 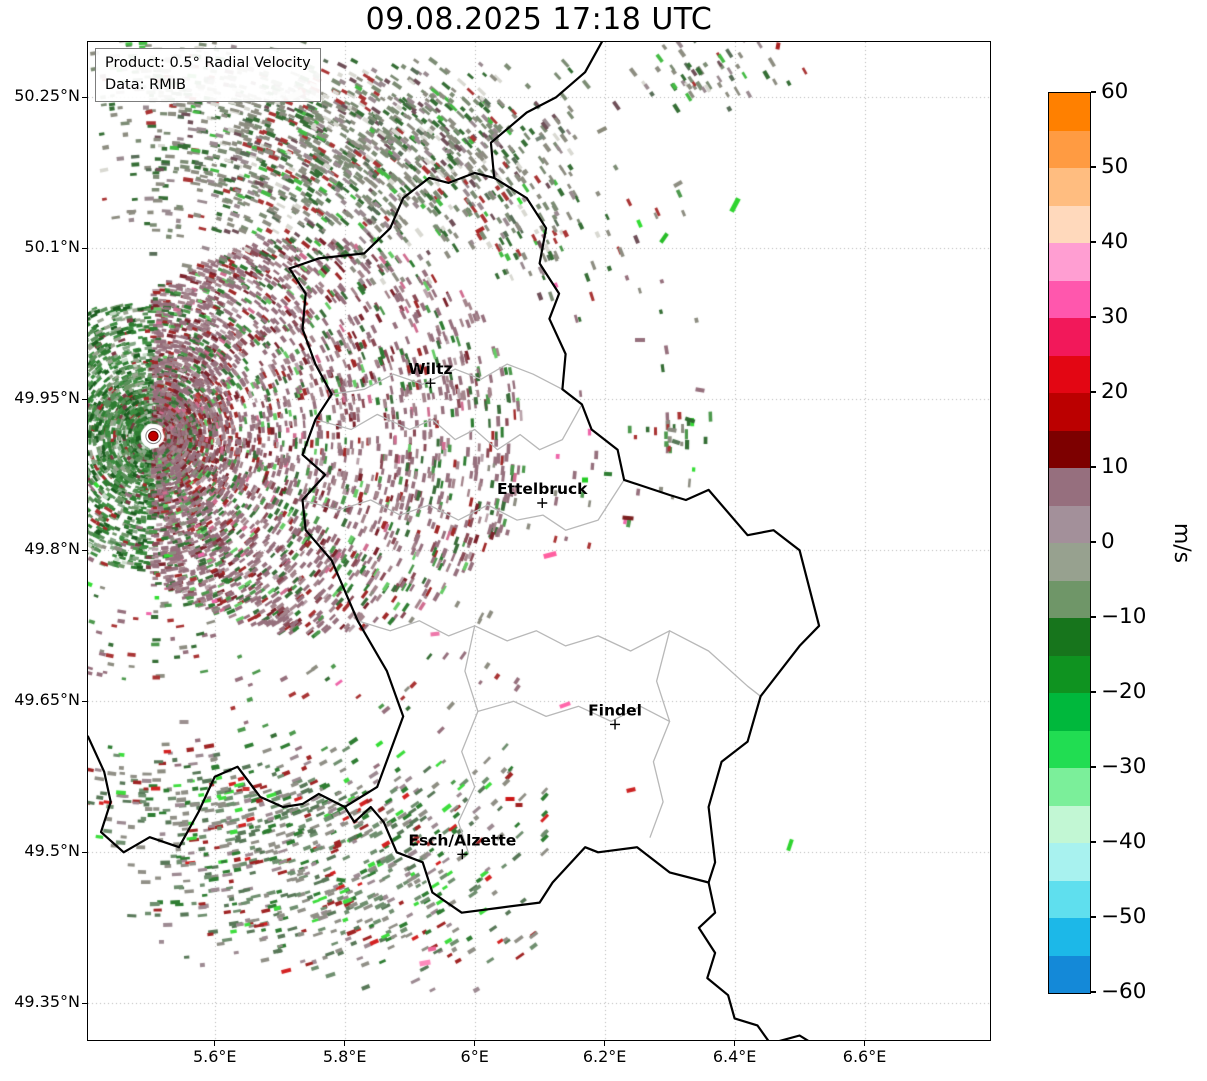 I want to click on city-label: Esch/Alzette, so click(x=462, y=840).